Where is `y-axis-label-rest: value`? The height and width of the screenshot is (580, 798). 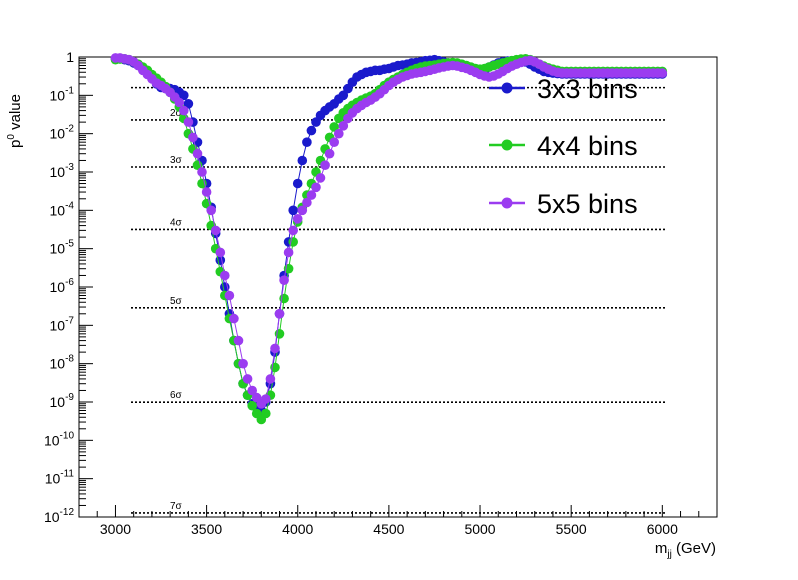 y-axis-label-rest: value is located at coordinates (15, 114).